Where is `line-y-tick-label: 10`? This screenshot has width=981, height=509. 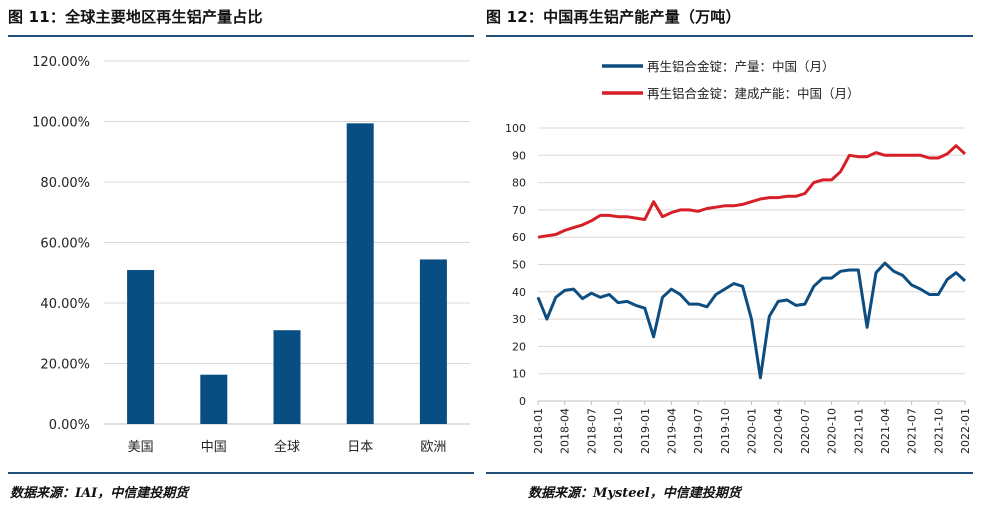 line-y-tick-label: 10 is located at coordinates (519, 374).